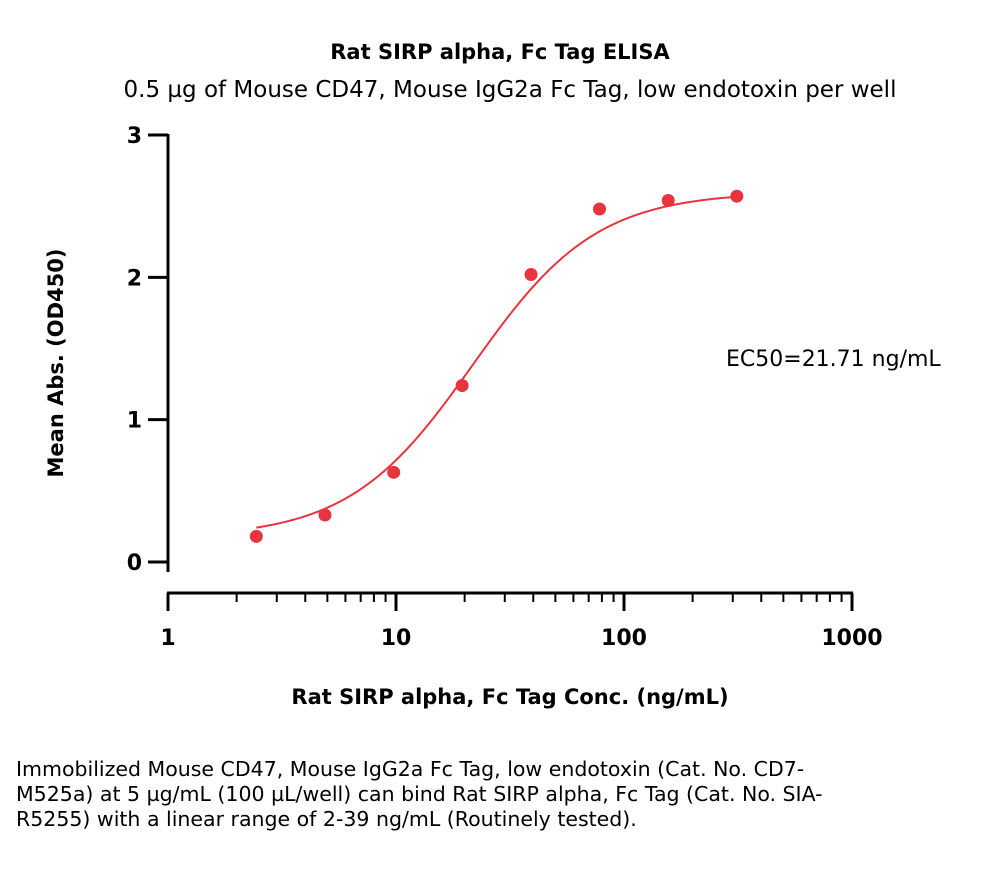 This screenshot has width=1000, height=887. I want to click on y-tick-label: 3, so click(134, 136).